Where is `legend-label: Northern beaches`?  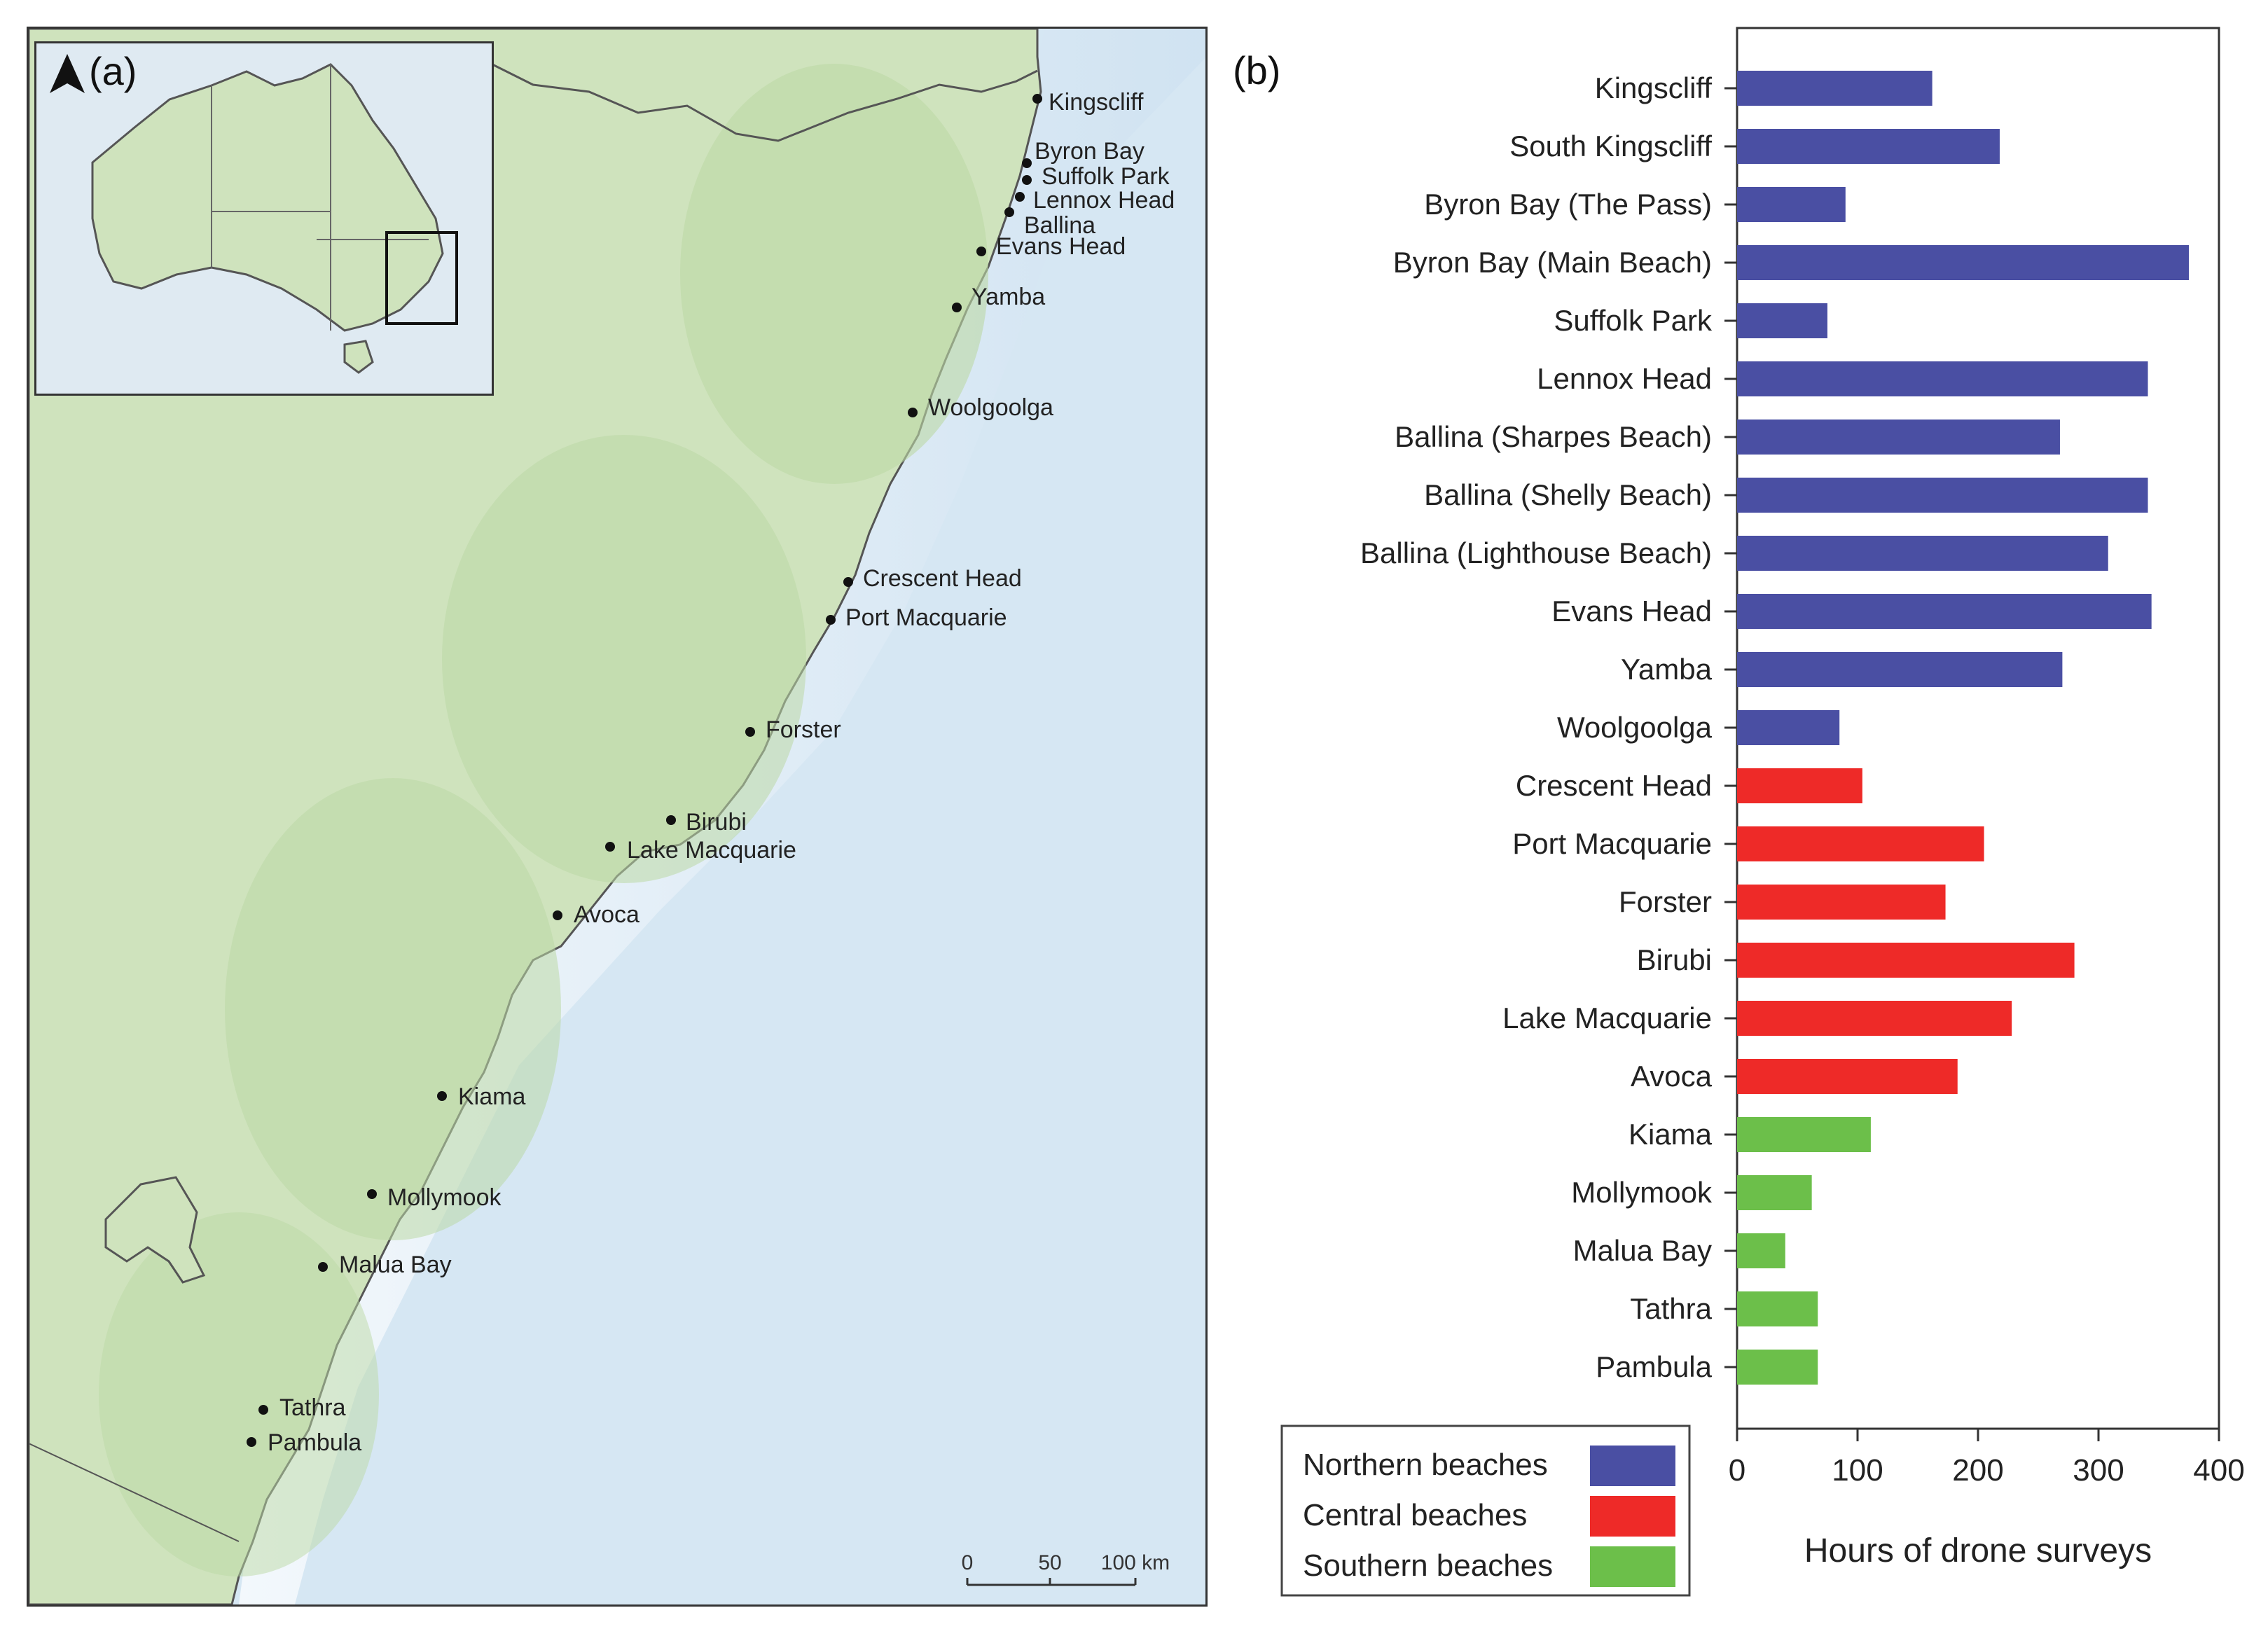 legend-label: Northern beaches is located at coordinates (1425, 1465).